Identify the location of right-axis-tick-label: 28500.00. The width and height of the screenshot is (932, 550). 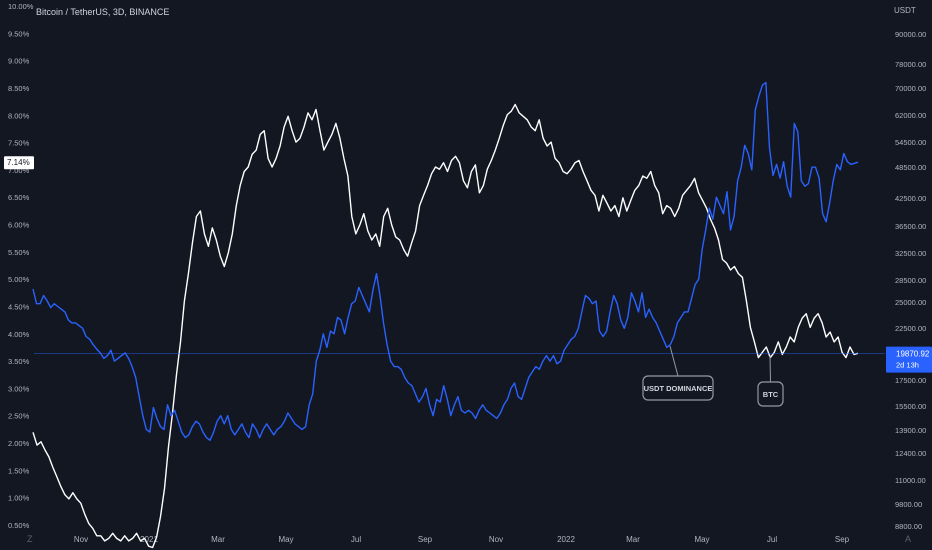
(910, 280).